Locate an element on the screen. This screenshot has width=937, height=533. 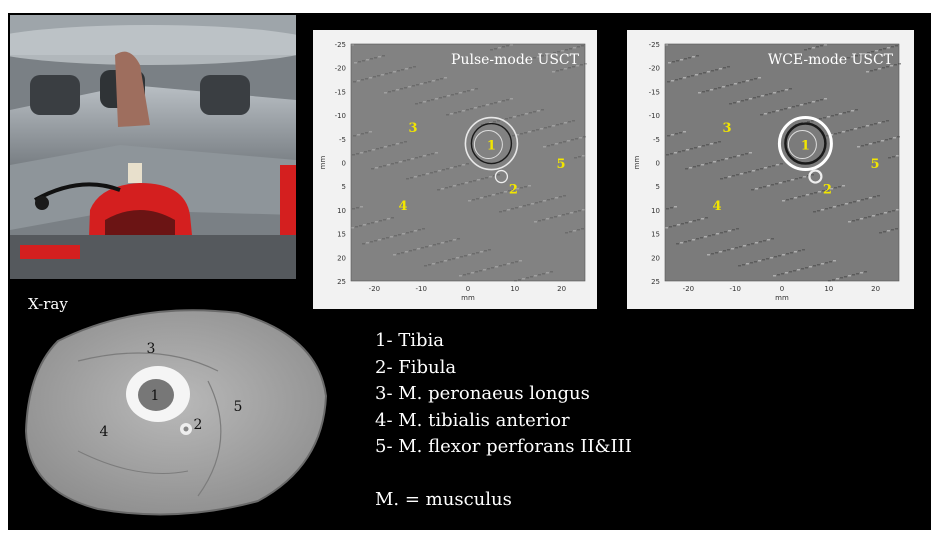
pulse-speckle is located at coordinates (469, 163).